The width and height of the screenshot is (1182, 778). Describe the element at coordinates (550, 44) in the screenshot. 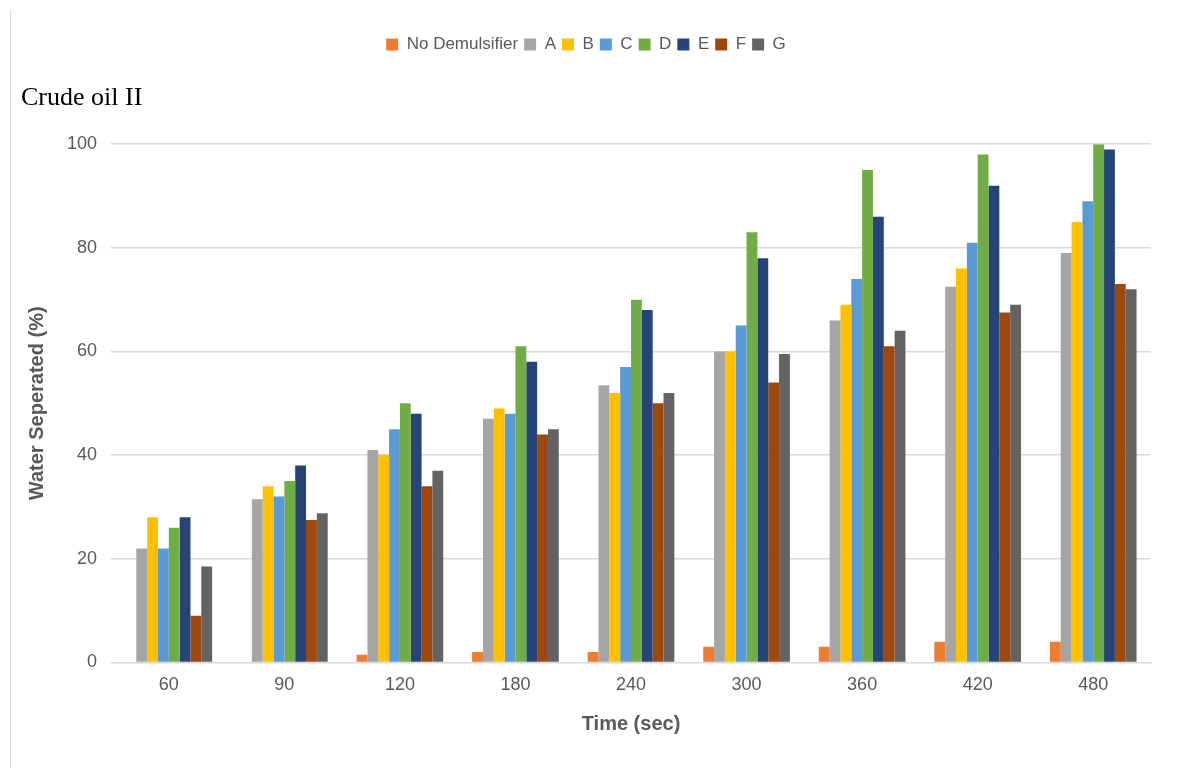

I see `legend-label: A` at that location.